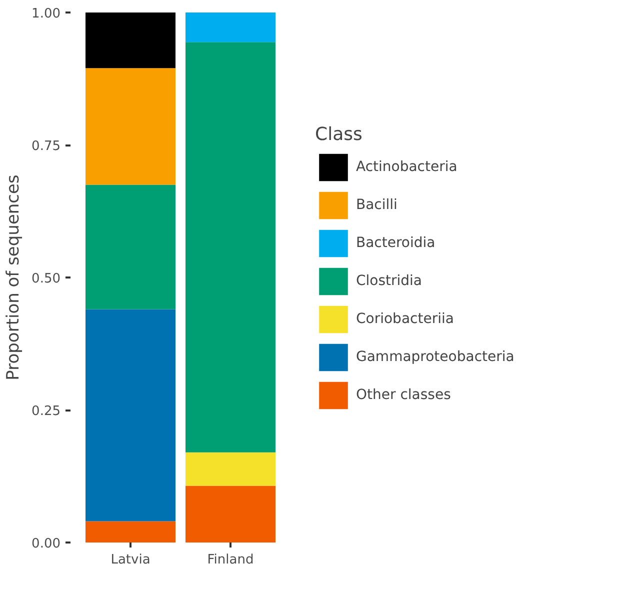 This screenshot has height=608, width=630. What do you see at coordinates (405, 319) in the screenshot?
I see `legend-label: Coriobacteriia` at bounding box center [405, 319].